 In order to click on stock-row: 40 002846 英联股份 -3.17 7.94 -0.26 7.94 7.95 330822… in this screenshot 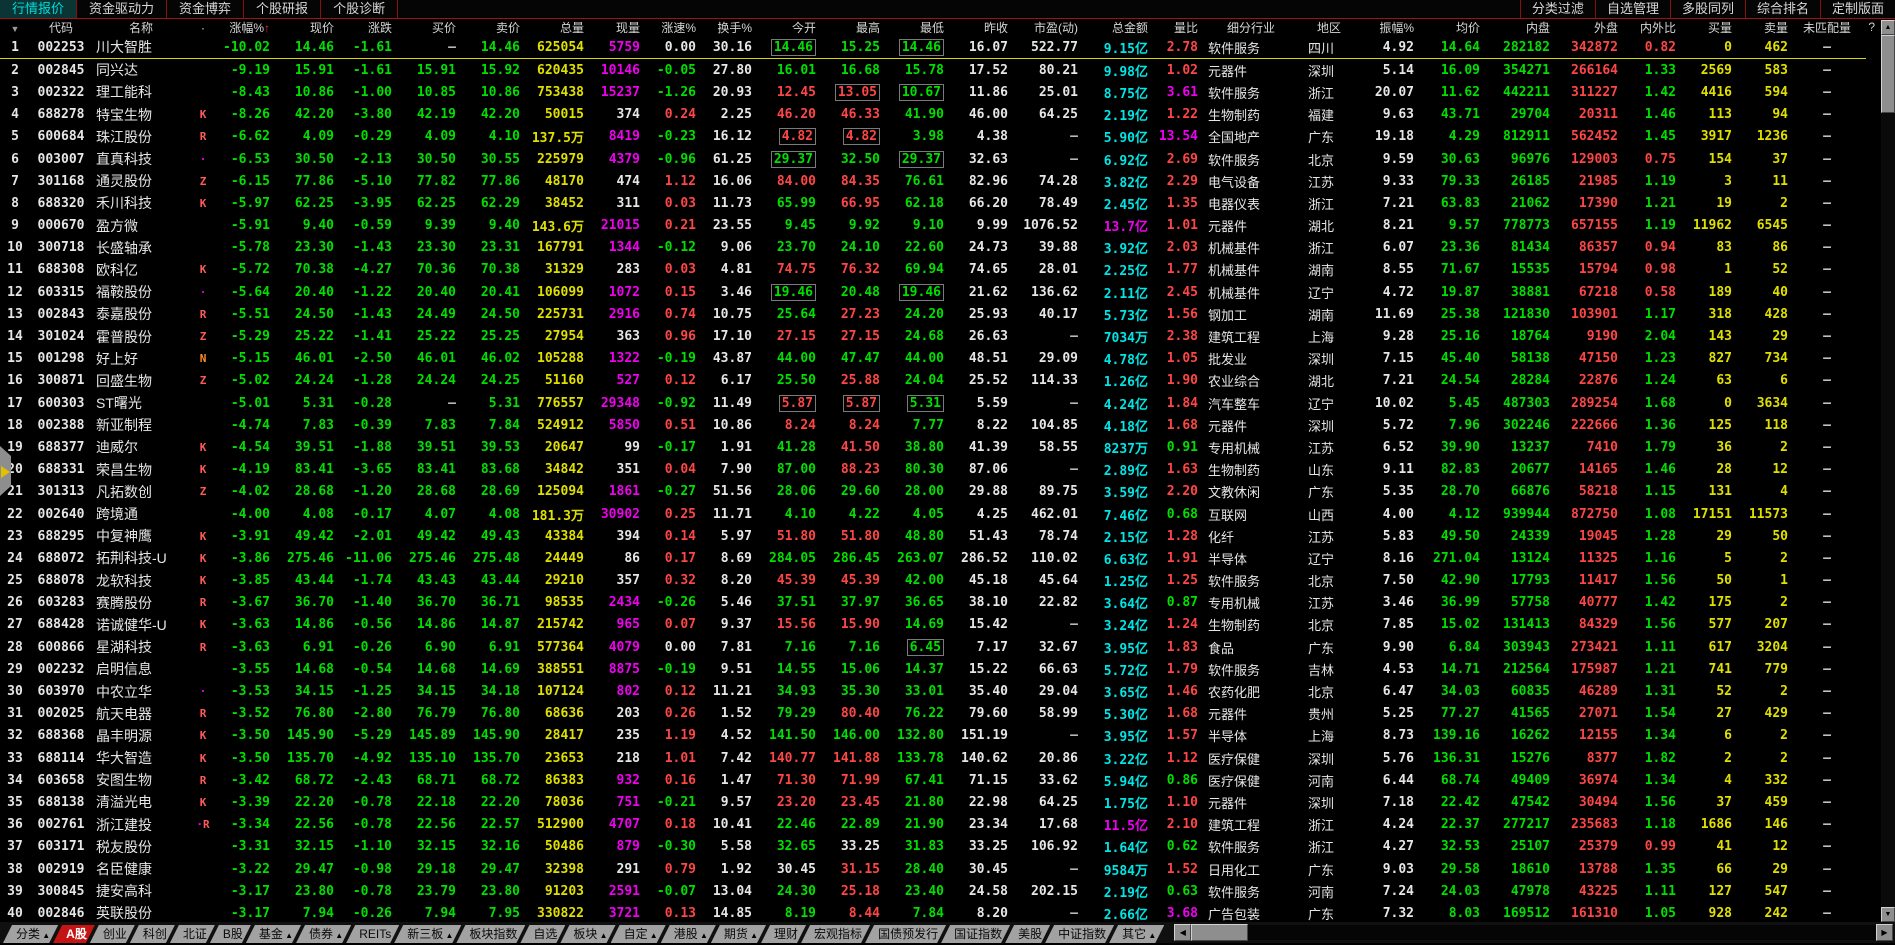, I will do `click(933, 912)`.